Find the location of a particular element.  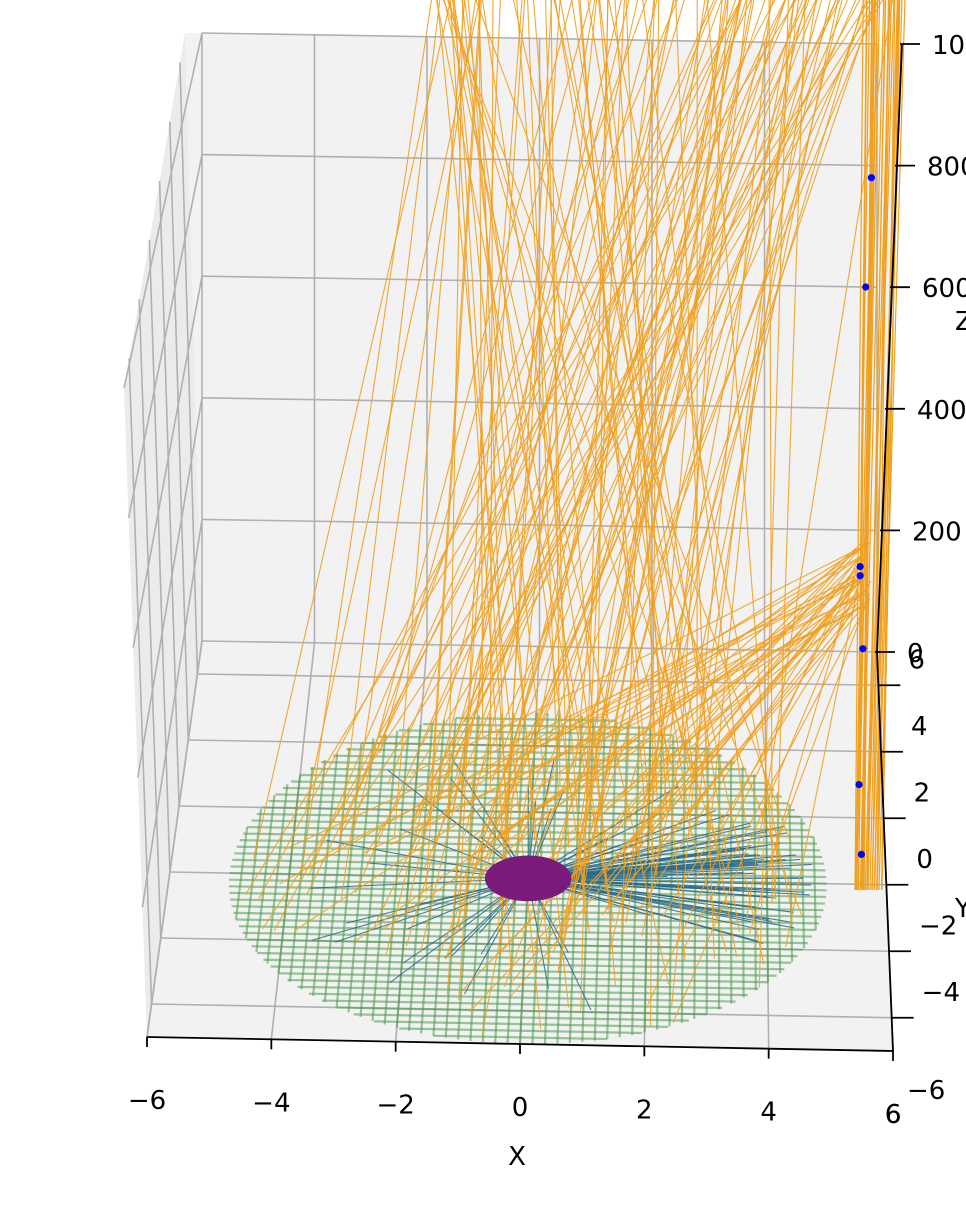

y-tick-label: −4 is located at coordinates (941, 993).